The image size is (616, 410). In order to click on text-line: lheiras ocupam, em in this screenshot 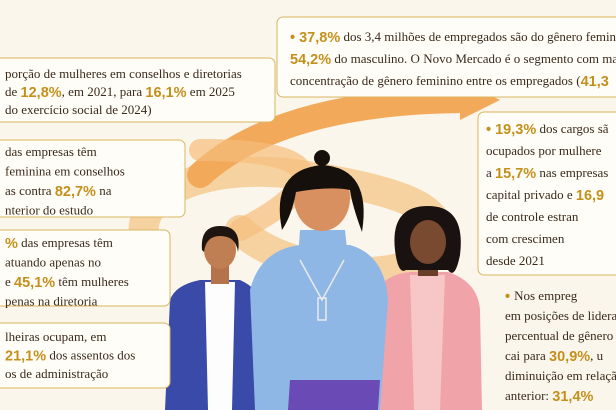, I will do `click(55, 336)`.